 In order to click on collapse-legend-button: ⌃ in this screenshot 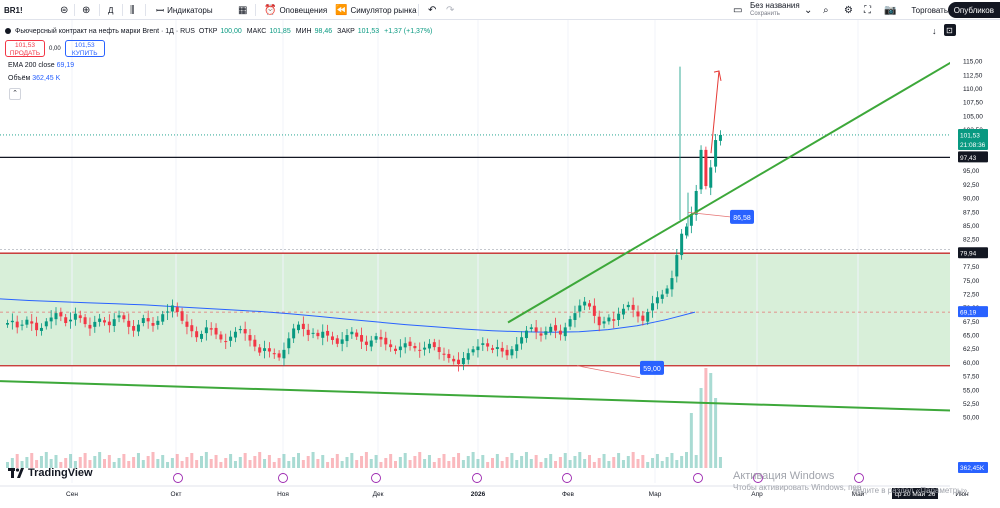, I will do `click(15, 94)`.